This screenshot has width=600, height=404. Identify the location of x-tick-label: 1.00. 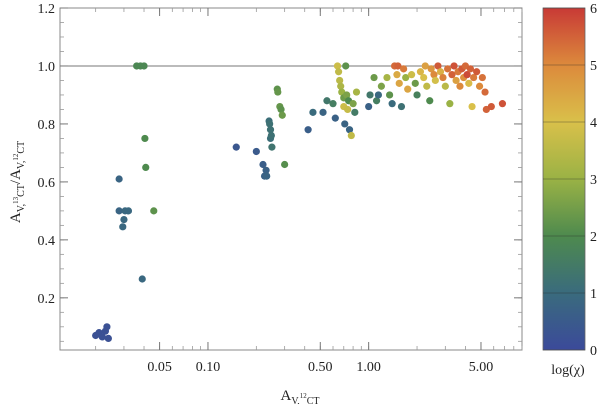
(368, 367).